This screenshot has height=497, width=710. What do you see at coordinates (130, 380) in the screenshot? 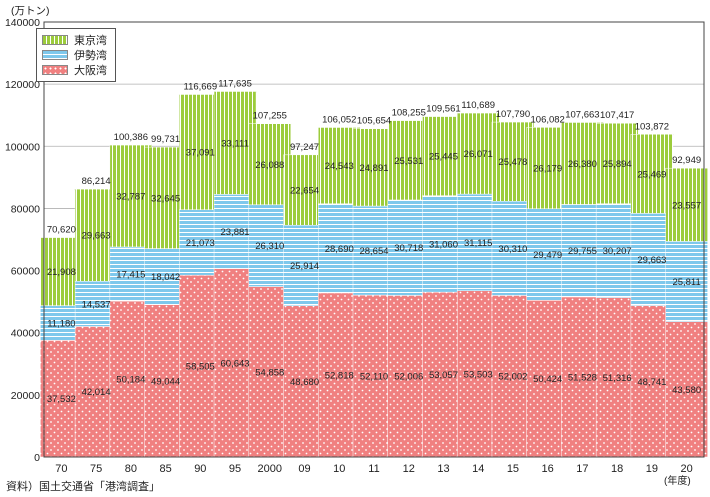
I see `data-label-osaka: 50,184` at bounding box center [130, 380].